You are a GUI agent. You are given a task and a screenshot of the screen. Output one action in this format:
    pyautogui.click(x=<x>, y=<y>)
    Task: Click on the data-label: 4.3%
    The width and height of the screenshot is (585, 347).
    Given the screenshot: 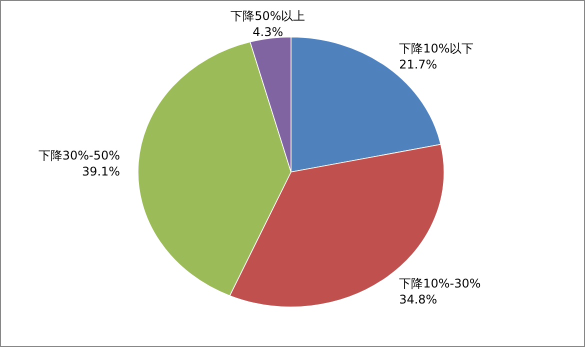 What is the action you would take?
    pyautogui.click(x=268, y=32)
    